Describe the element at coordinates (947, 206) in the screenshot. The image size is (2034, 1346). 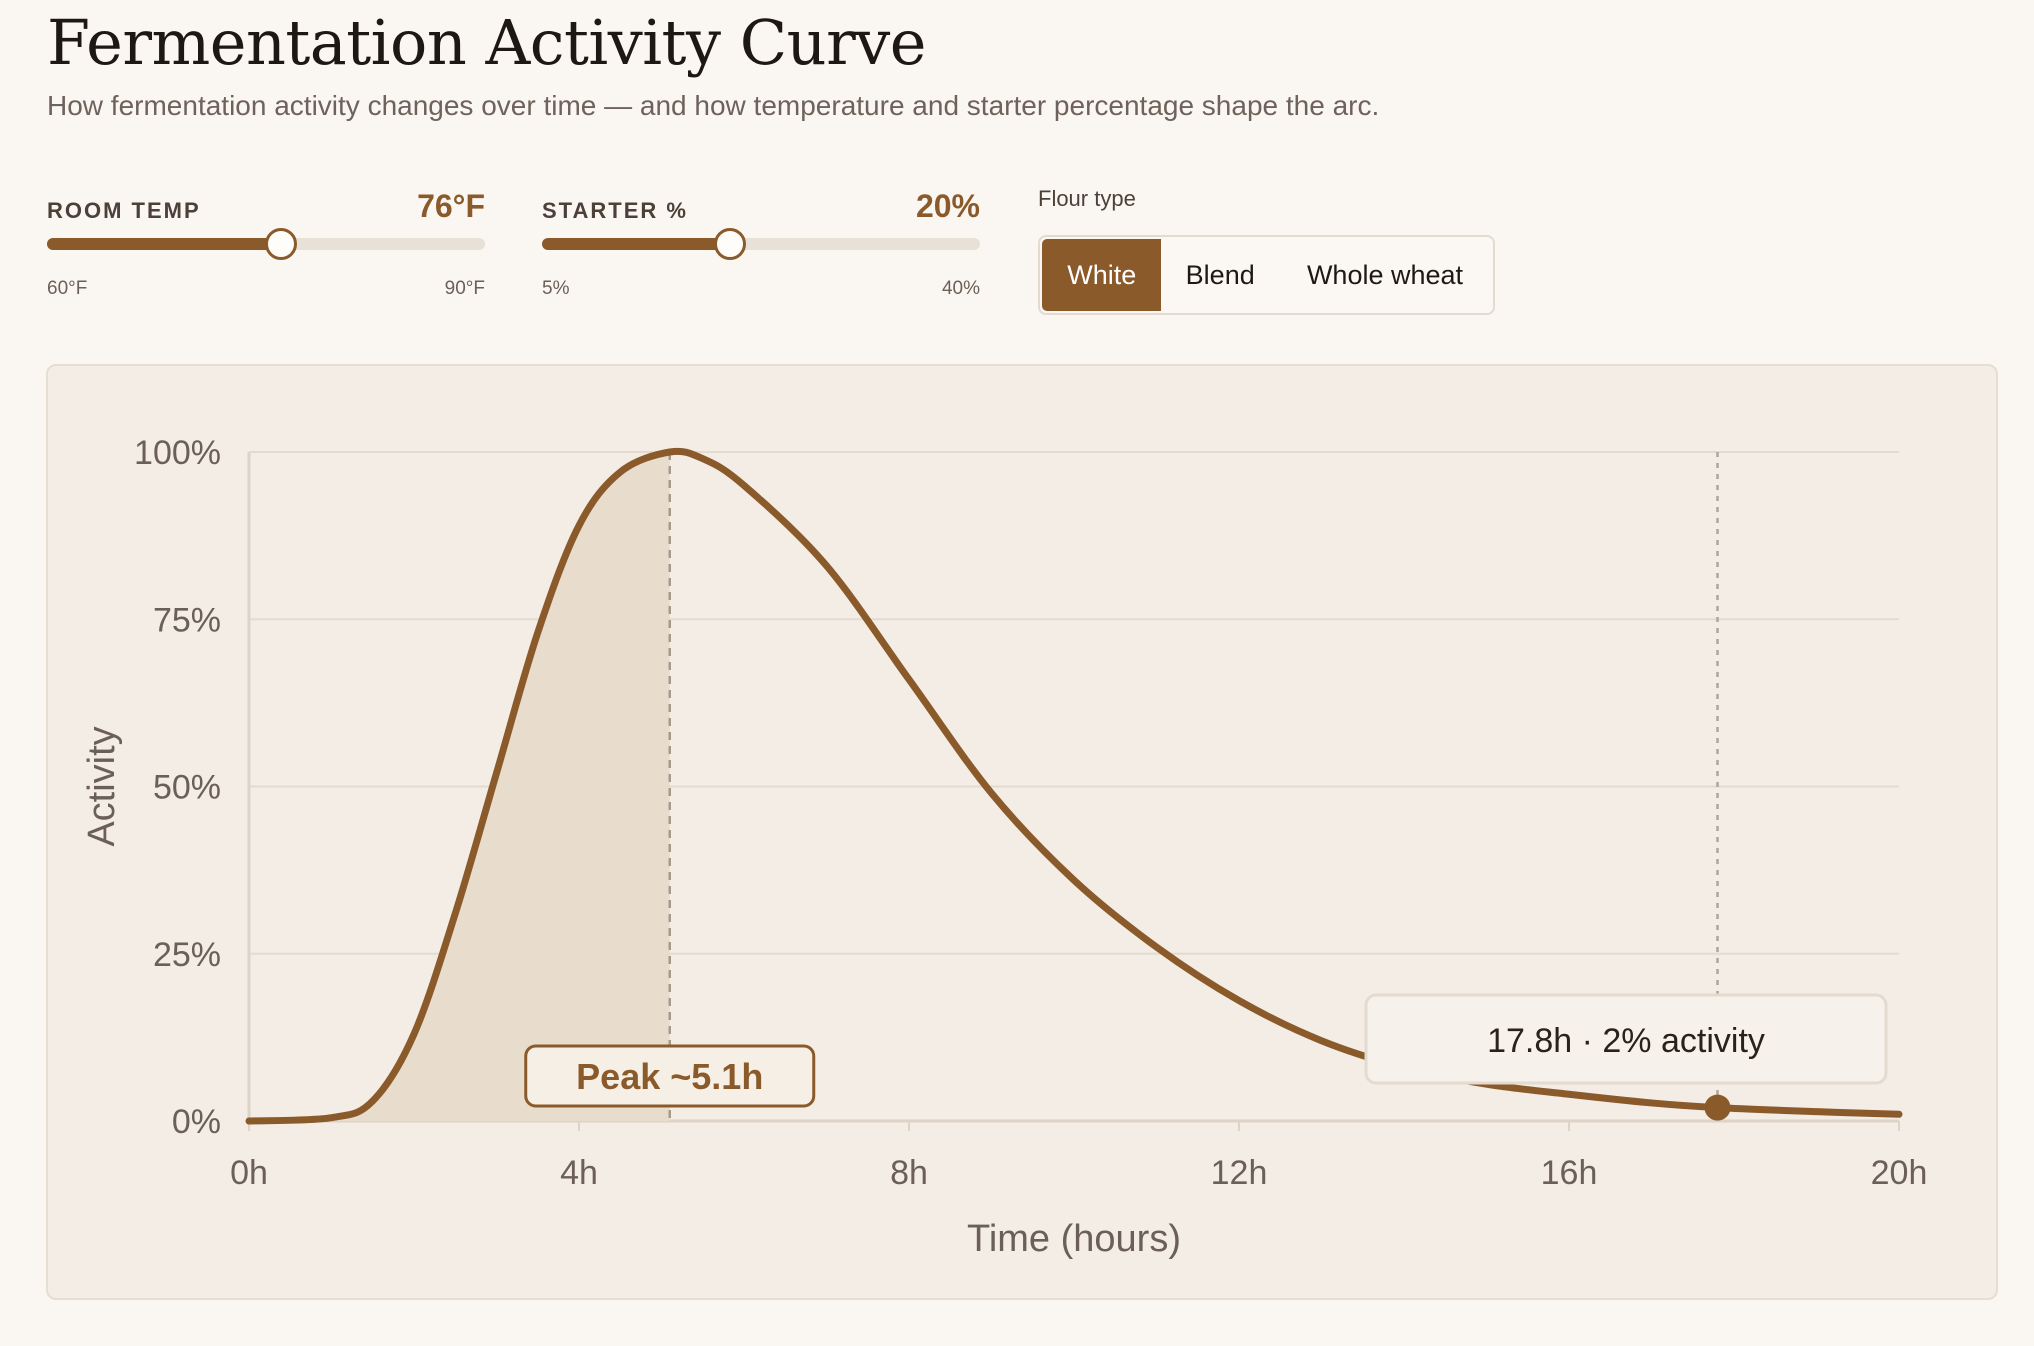
I see `starter-value: 20%` at that location.